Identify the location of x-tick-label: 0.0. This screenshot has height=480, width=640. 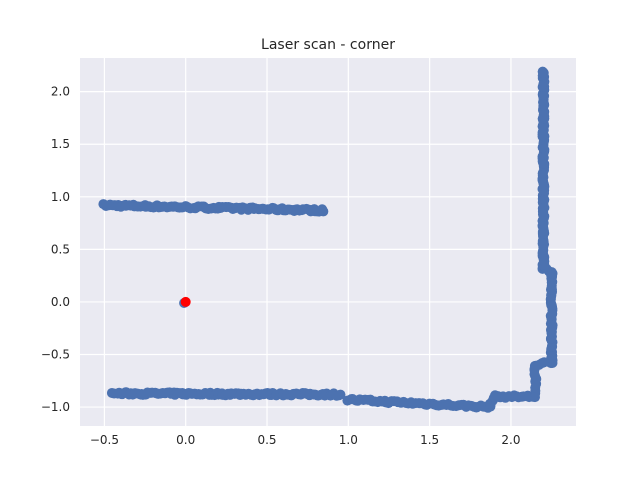
(185, 440).